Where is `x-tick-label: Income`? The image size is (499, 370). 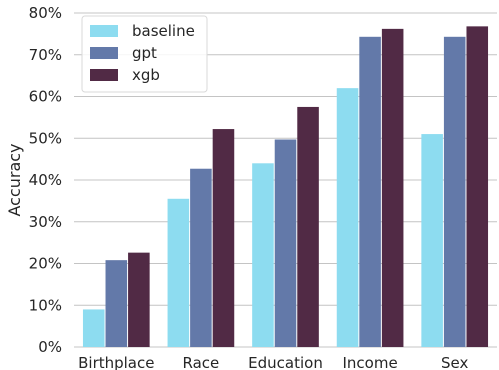
x-tick-label: Income is located at coordinates (369, 362).